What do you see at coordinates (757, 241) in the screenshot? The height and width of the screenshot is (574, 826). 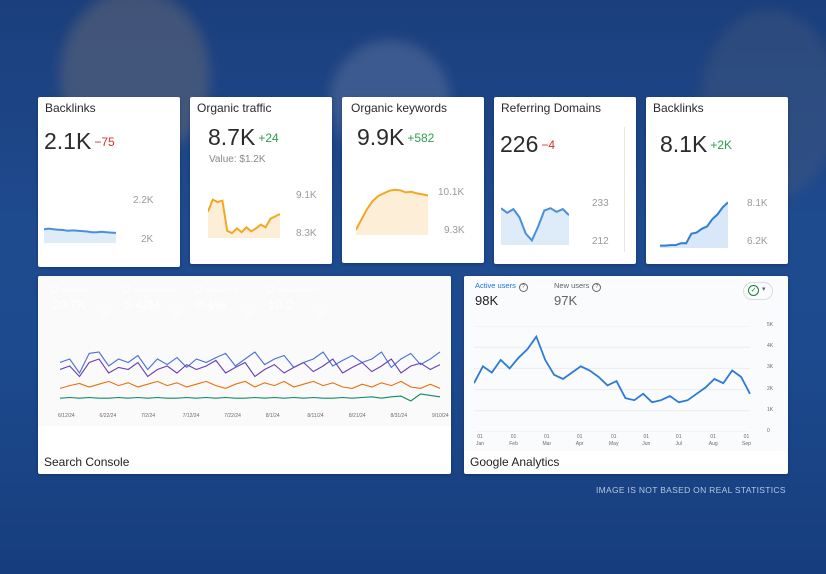 I see `axis-bottom-label: 6.2K` at bounding box center [757, 241].